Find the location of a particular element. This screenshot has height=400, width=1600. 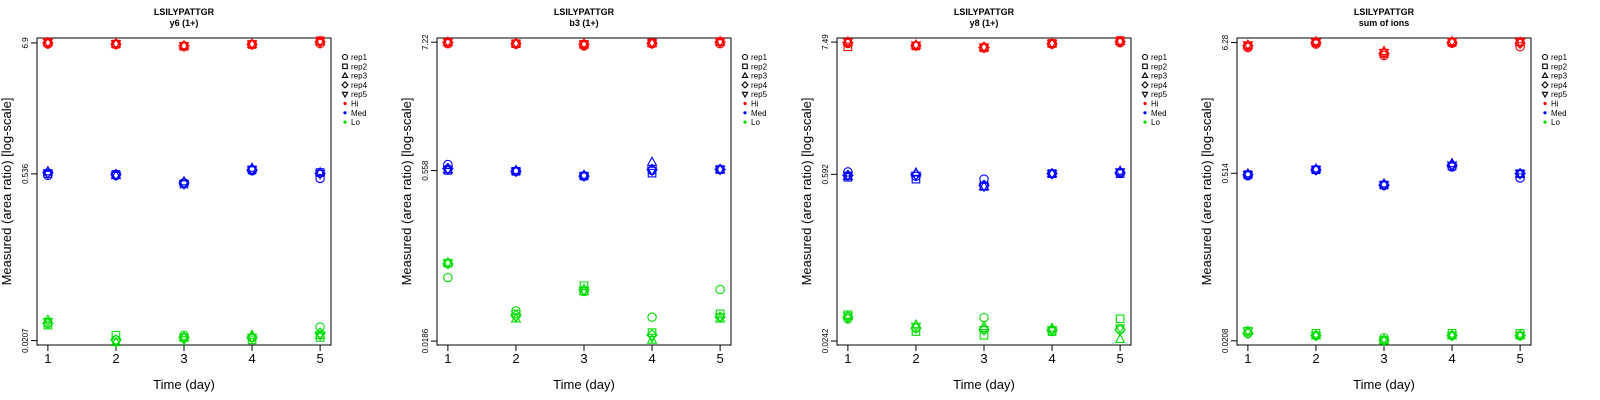

chart-subtitle: sum of ions is located at coordinates (1384, 23).